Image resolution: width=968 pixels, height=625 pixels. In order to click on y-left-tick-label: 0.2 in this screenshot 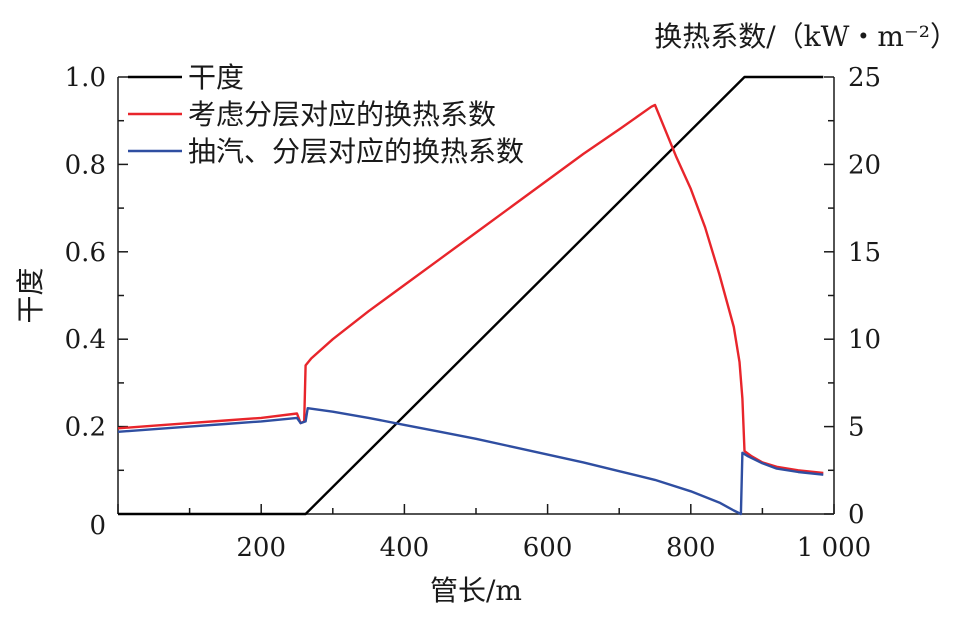, I will do `click(85, 428)`.